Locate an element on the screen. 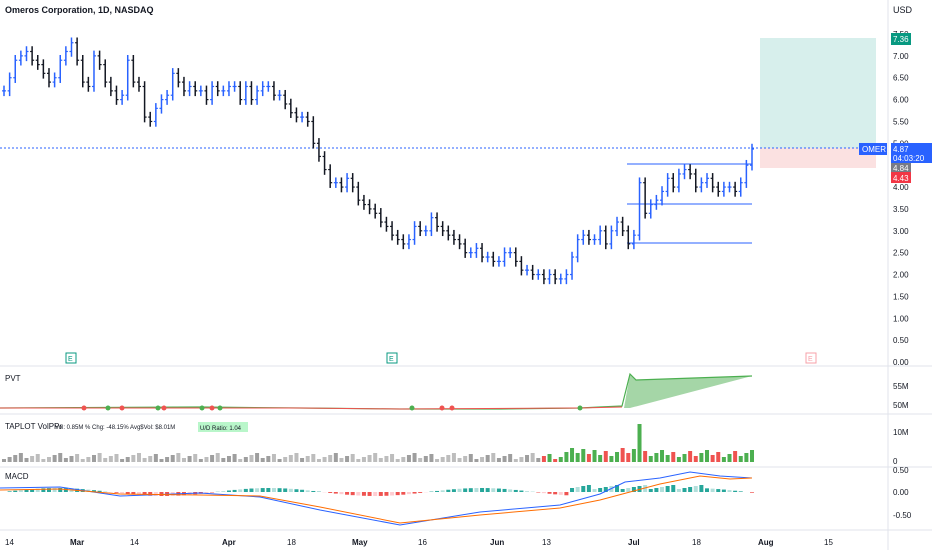 This screenshot has height=550, width=932. price-tick-label: 6.00 is located at coordinates (901, 100).